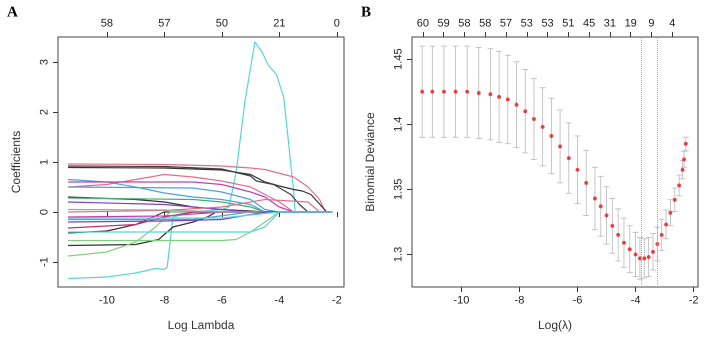  I want to click on y-axis-title: Coefficients, so click(16, 162).